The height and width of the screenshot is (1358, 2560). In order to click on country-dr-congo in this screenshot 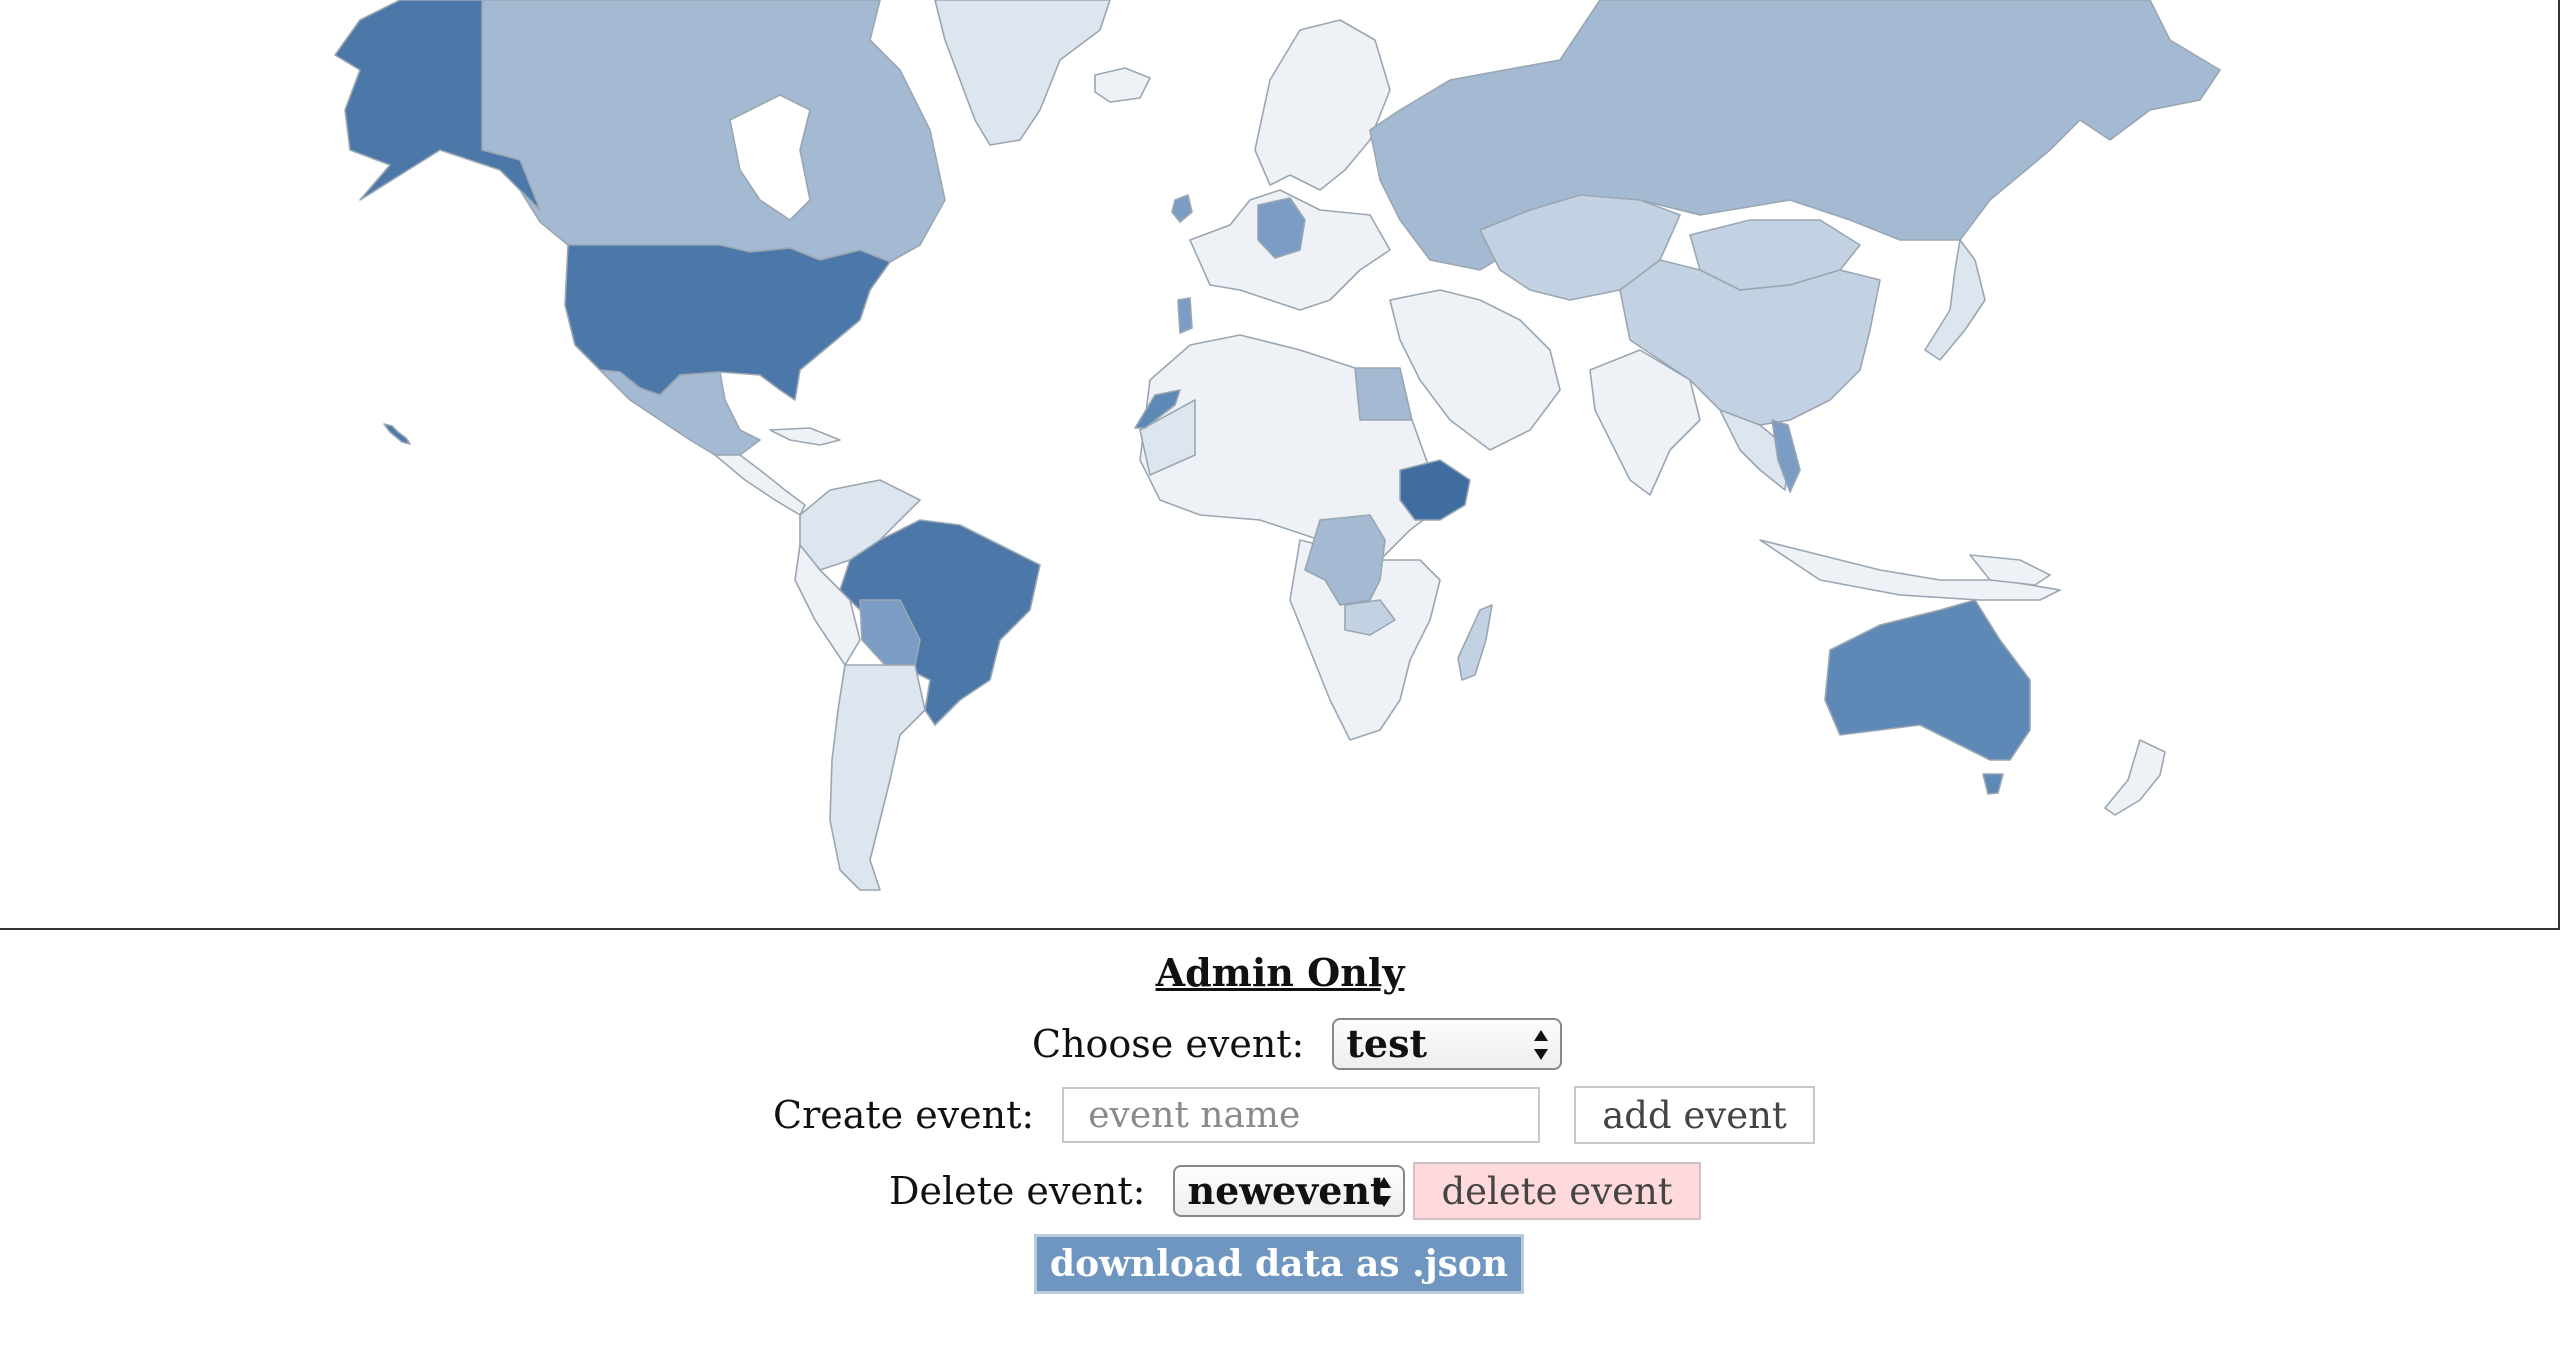, I will do `click(1345, 560)`.